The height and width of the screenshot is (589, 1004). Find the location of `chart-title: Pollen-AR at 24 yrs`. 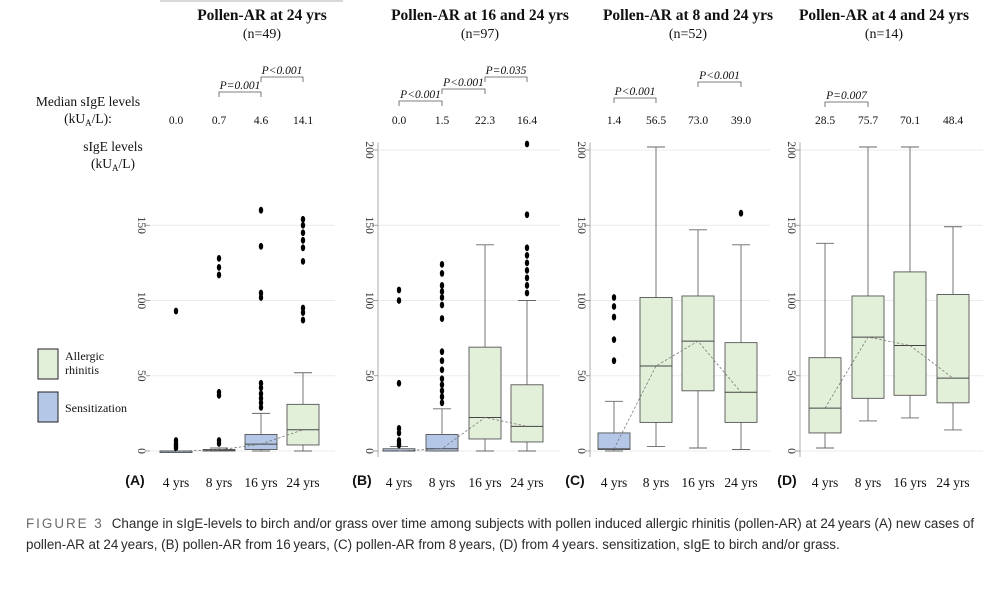

chart-title: Pollen-AR at 24 yrs is located at coordinates (262, 15).